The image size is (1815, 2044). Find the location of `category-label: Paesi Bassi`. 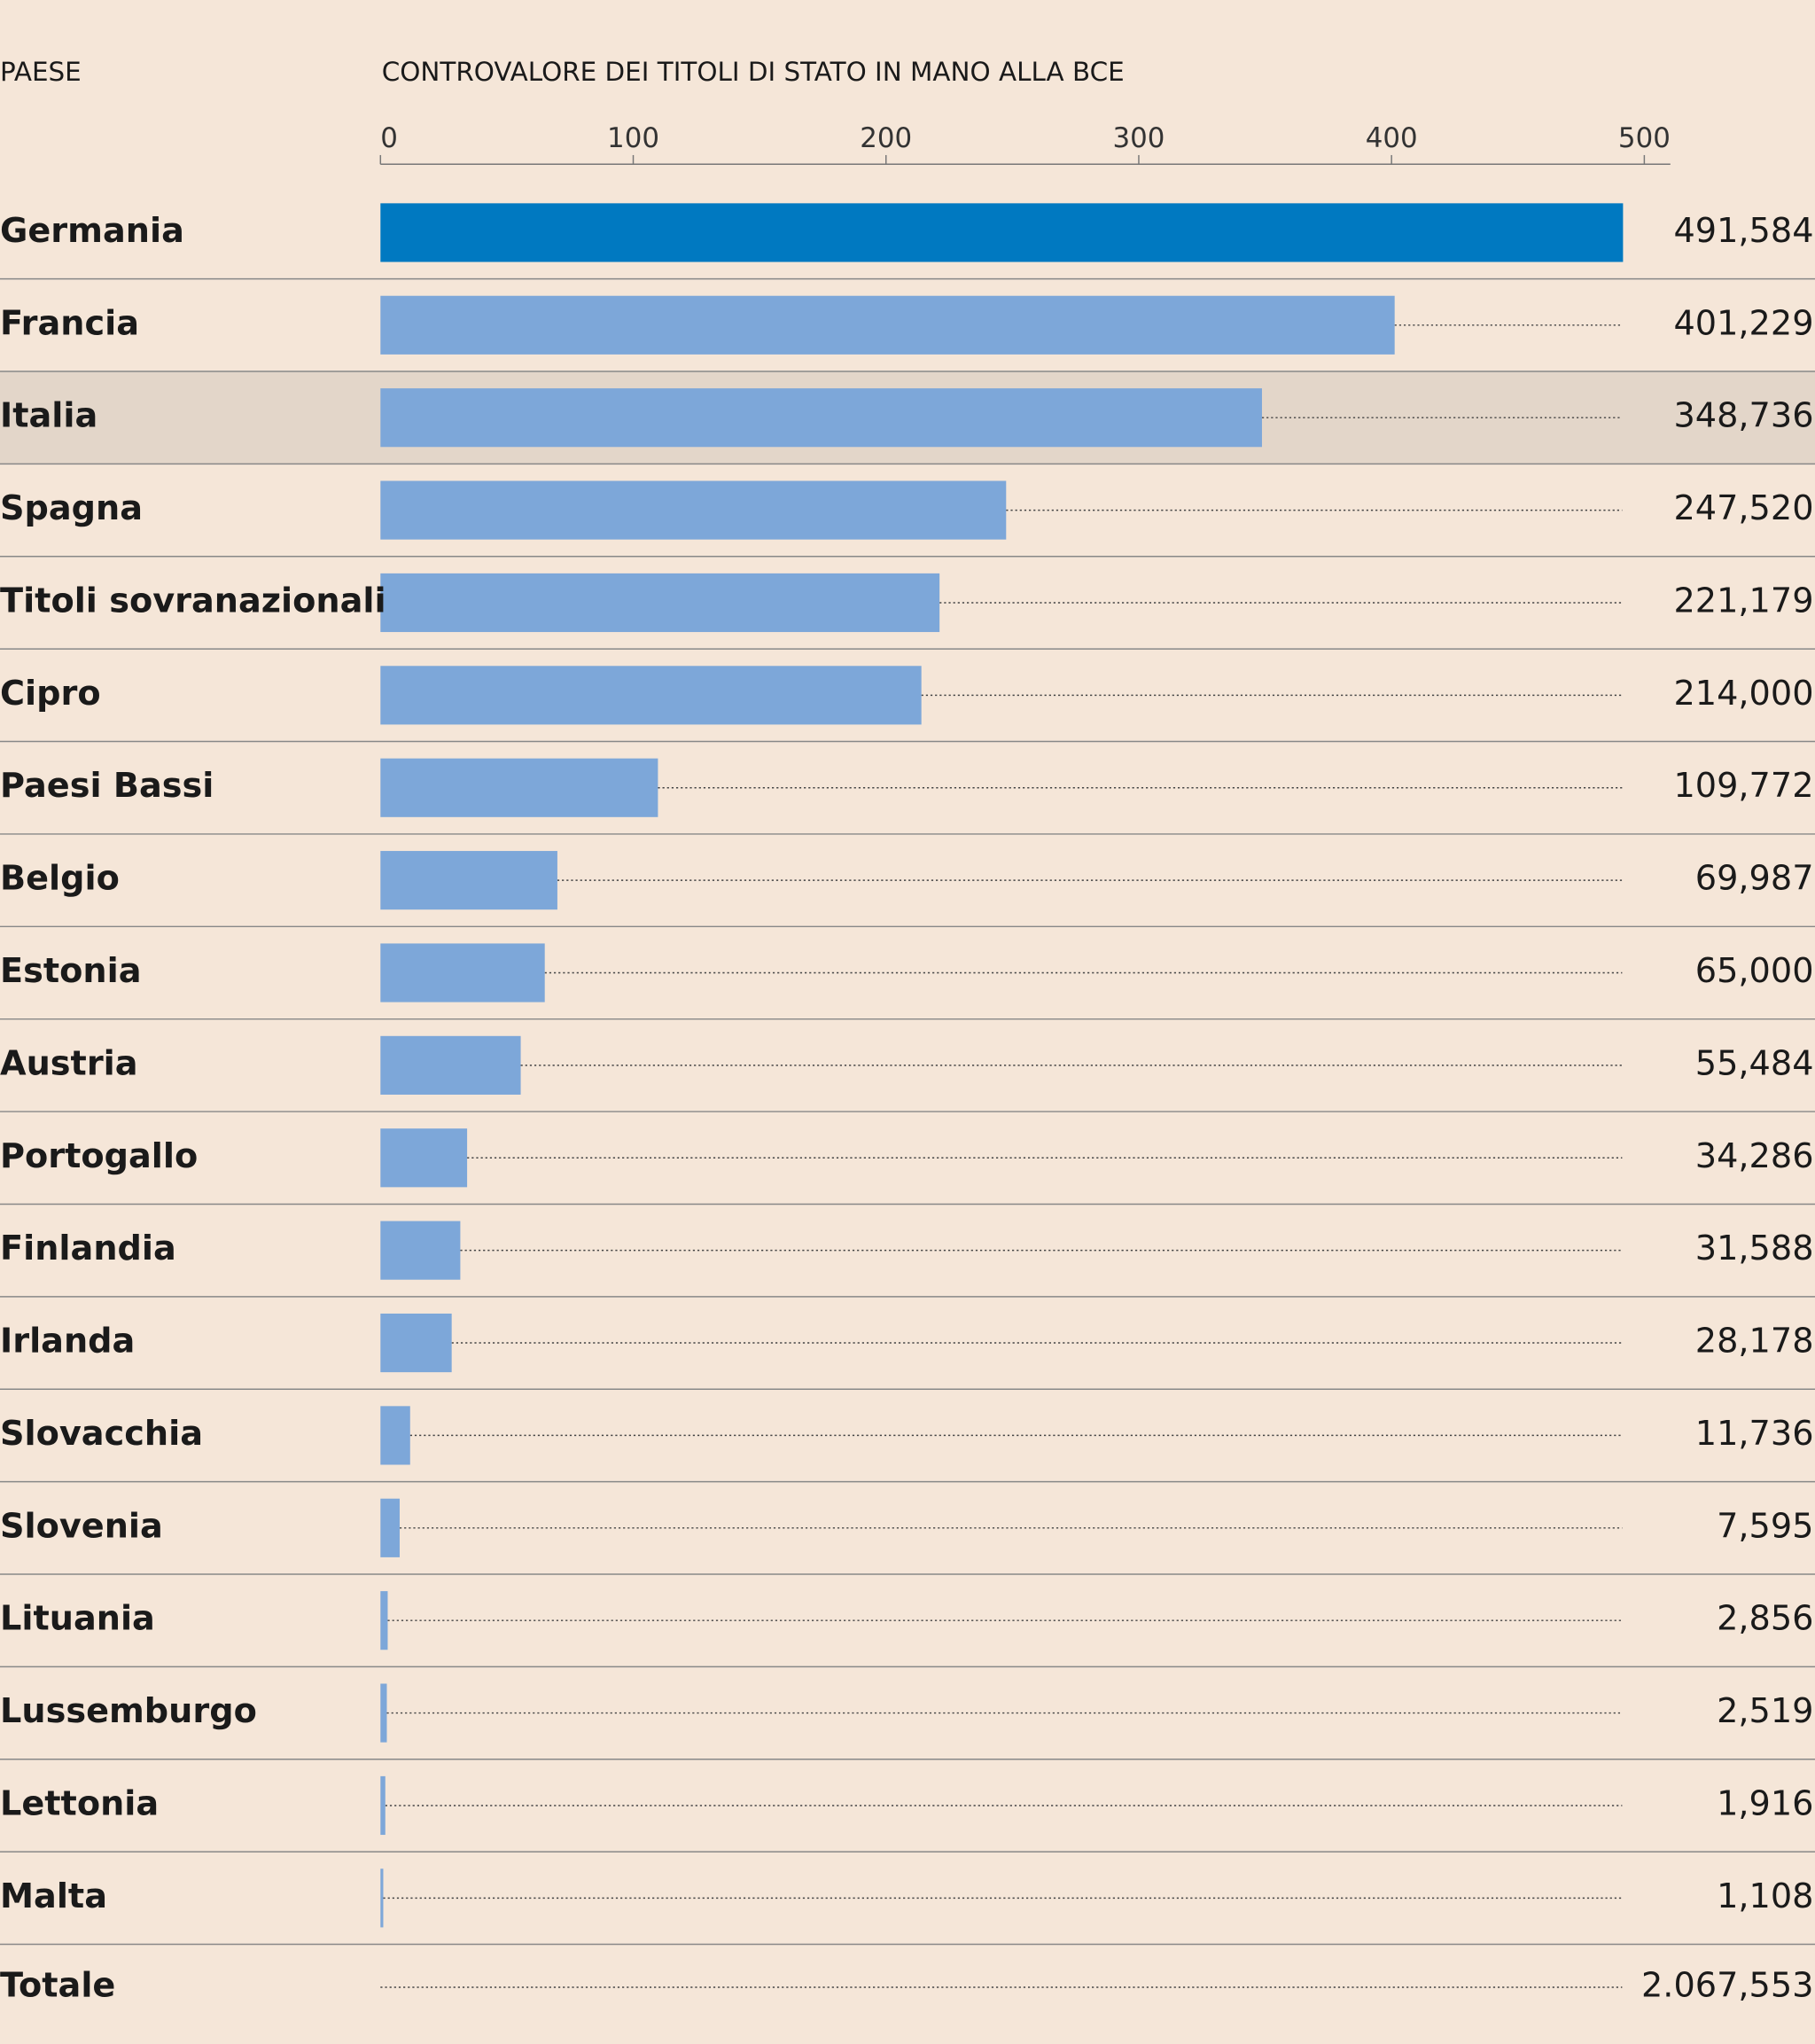

category-label: Paesi Bassi is located at coordinates (107, 786).